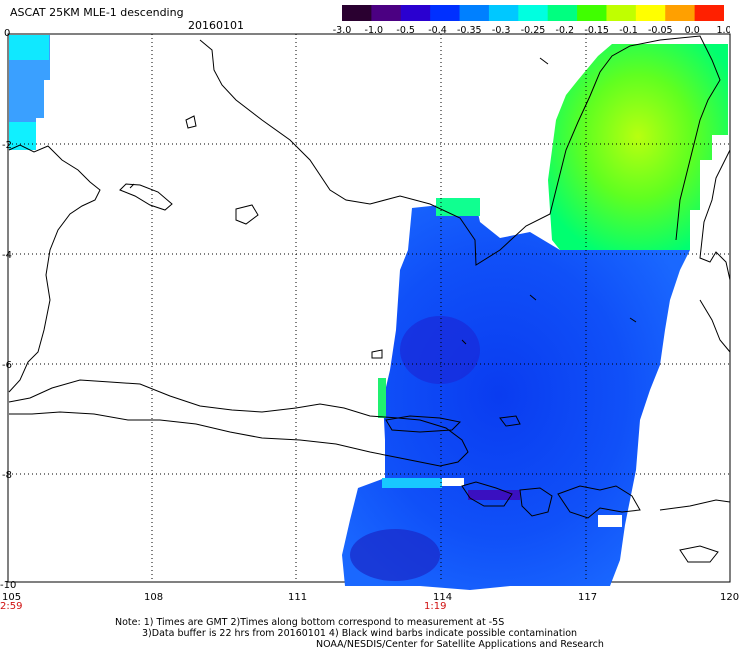  I want to click on coastline-bangka, so click(146, 197).